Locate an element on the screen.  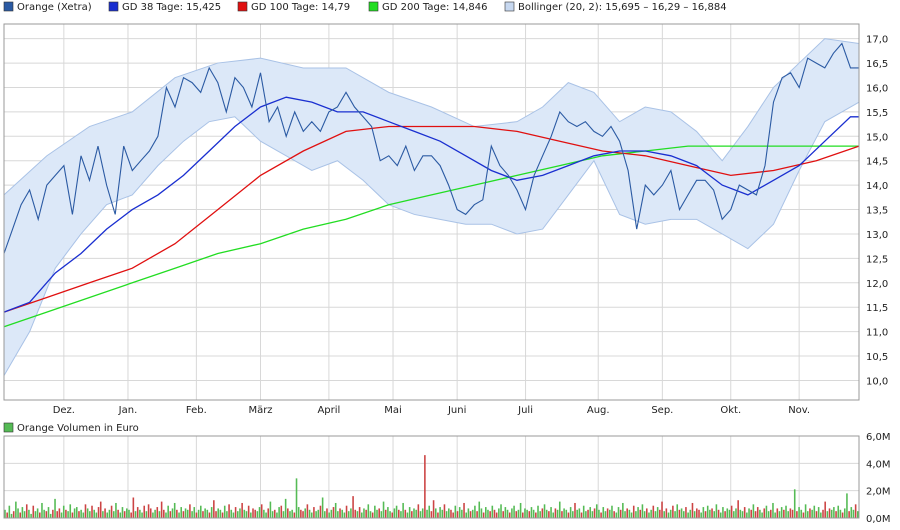
x-tick-label: Dez. is located at coordinates (64, 410).